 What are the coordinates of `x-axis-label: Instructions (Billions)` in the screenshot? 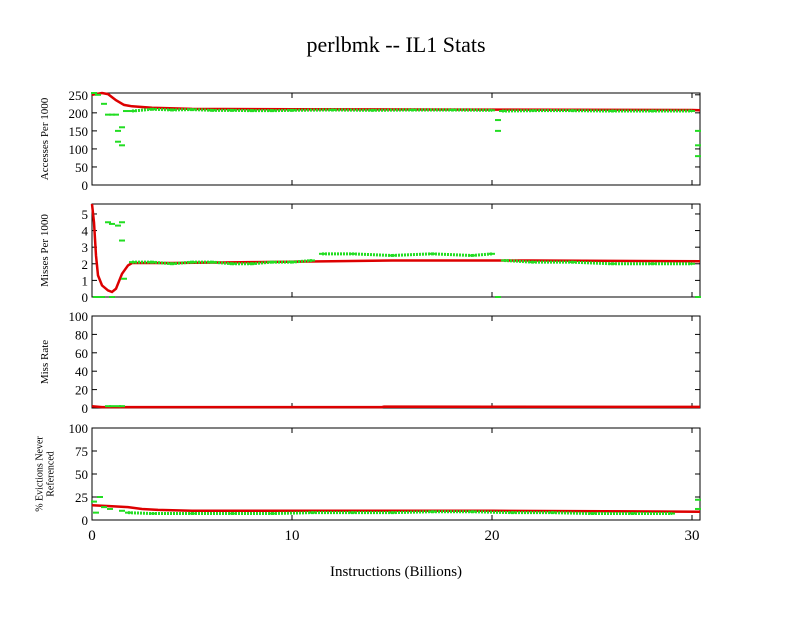 It's located at (396, 572).